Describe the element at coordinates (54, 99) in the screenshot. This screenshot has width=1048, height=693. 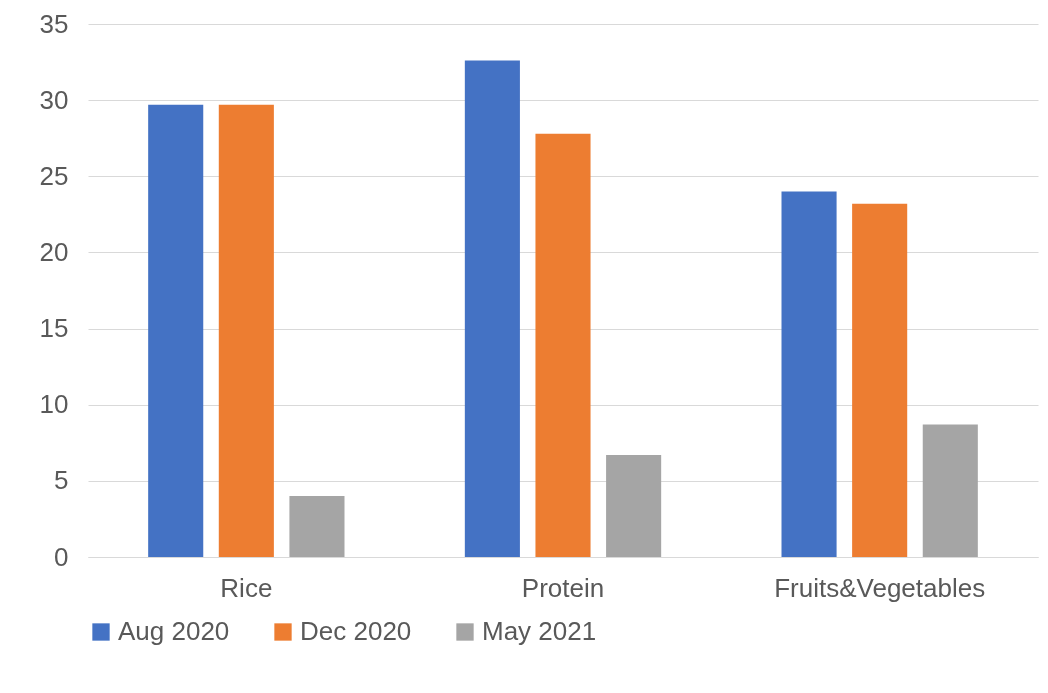
I see `y-tick-label: 30` at that location.